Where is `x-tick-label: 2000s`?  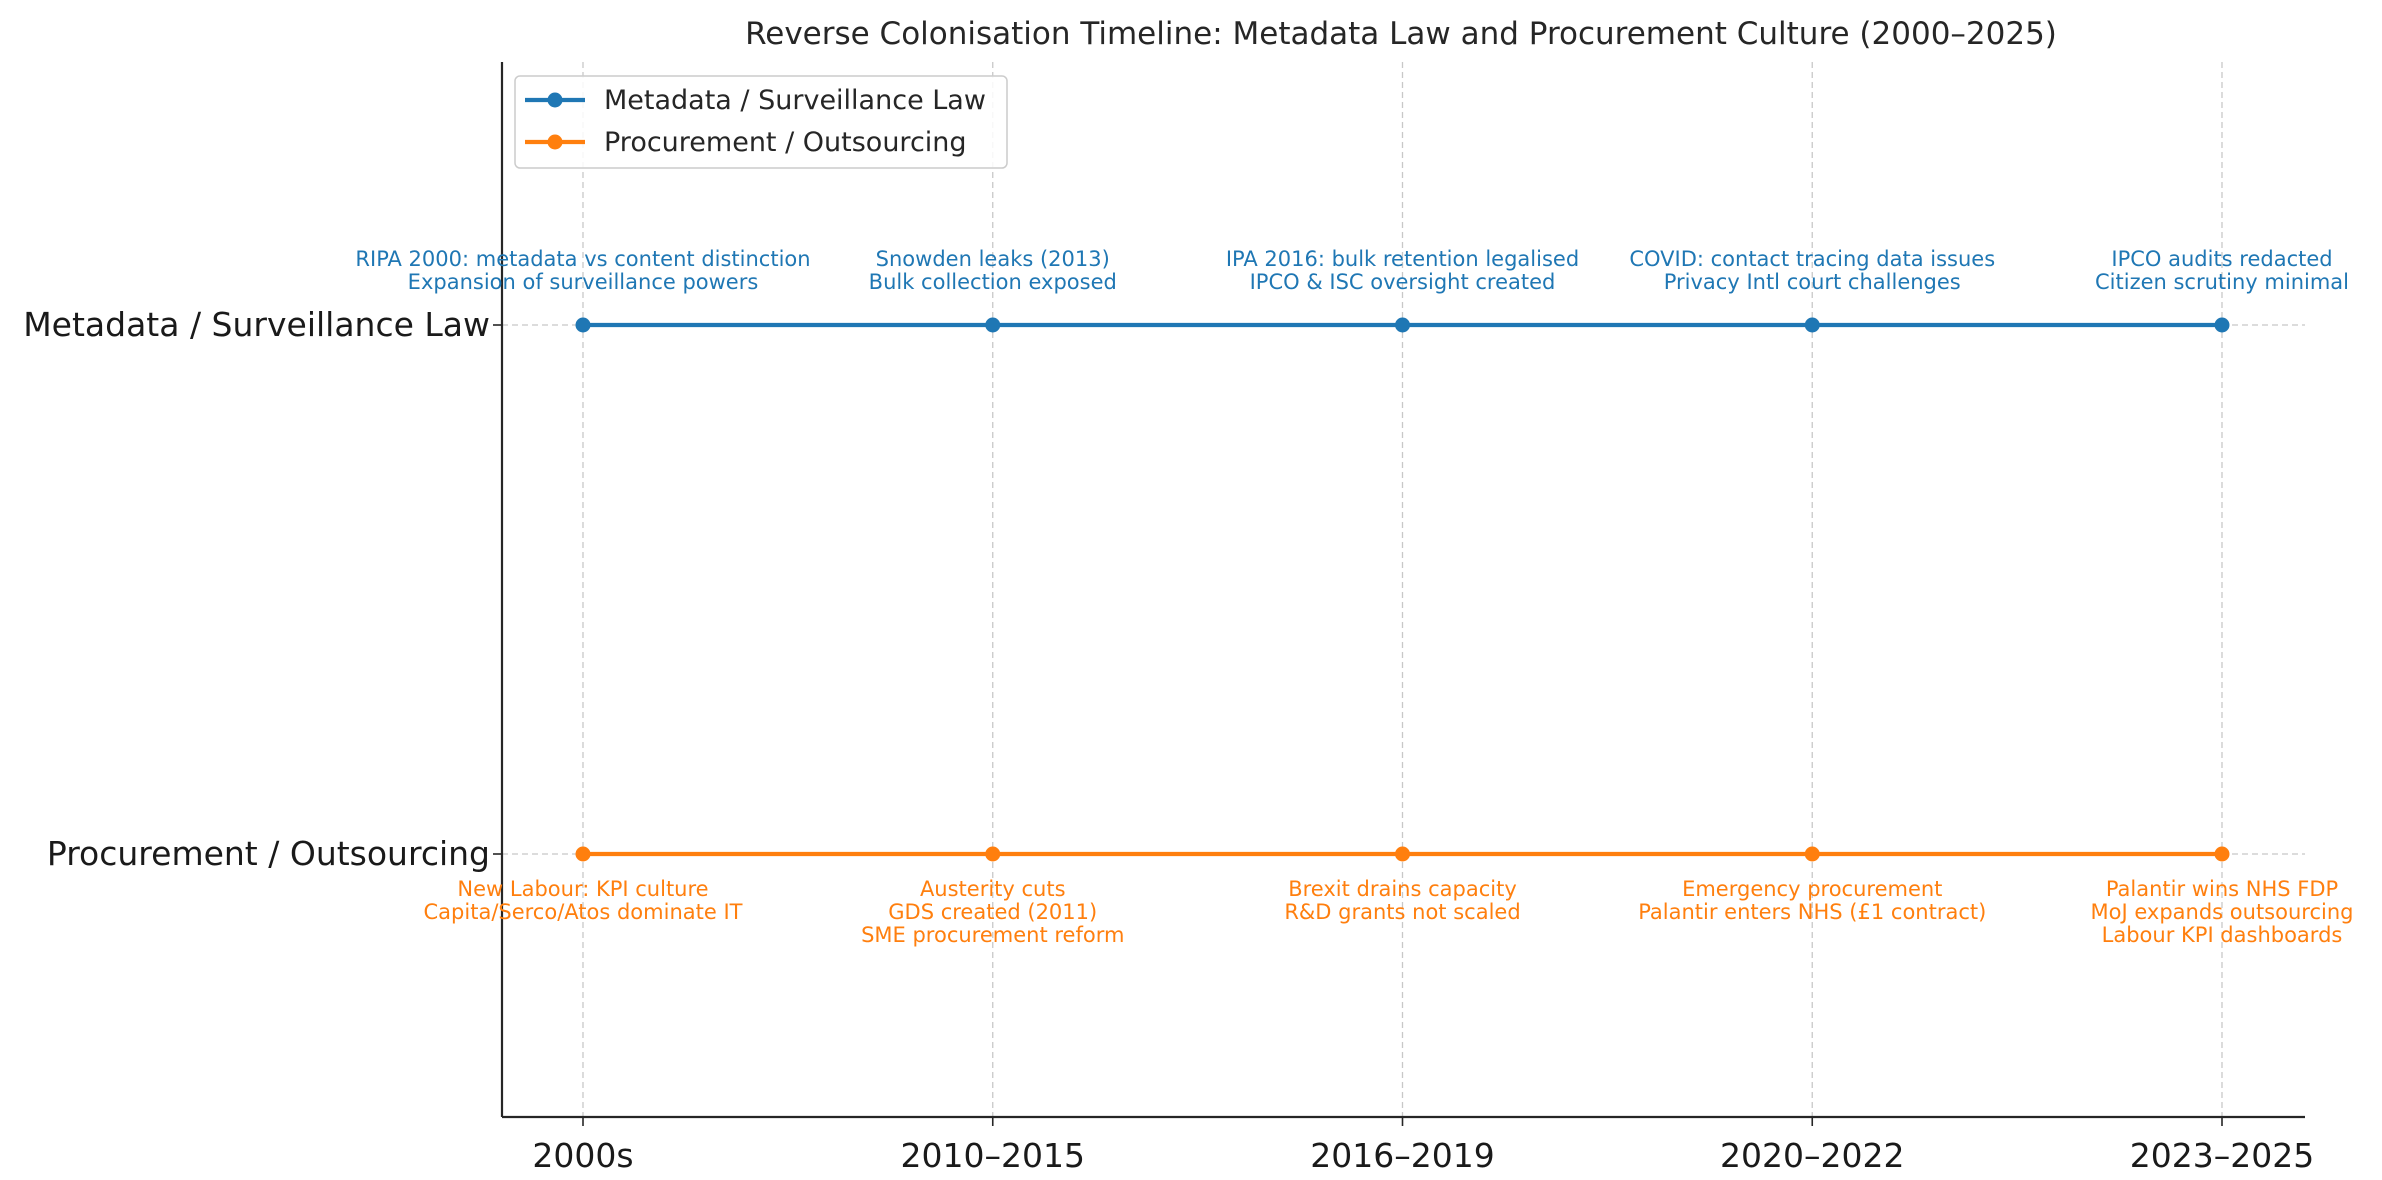
x-tick-label: 2000s is located at coordinates (582, 1155).